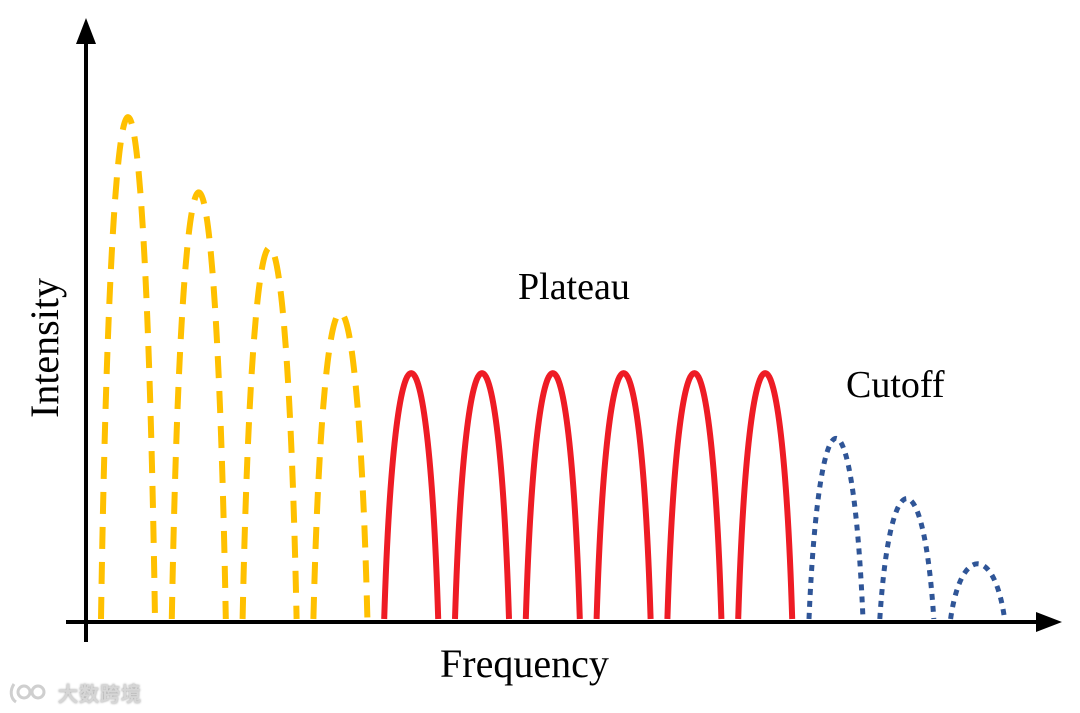 The image size is (1080, 713). Describe the element at coordinates (86, 31) in the screenshot. I see `y-axis-arrow` at that location.